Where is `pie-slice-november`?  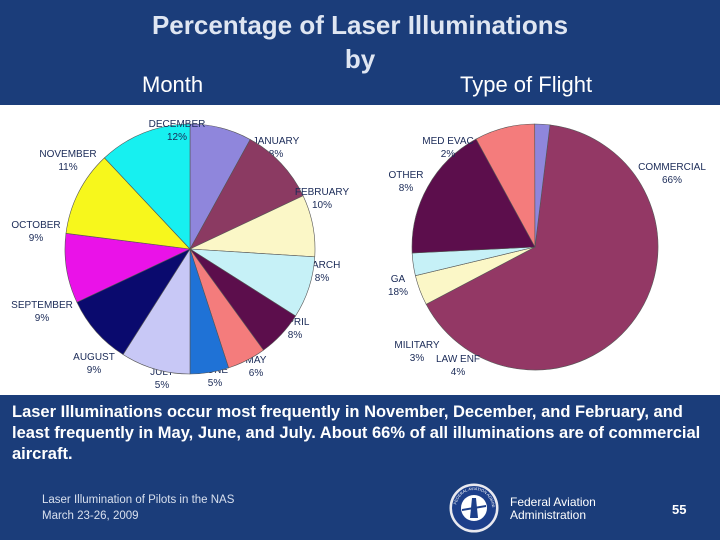 pie-slice-november is located at coordinates (128, 203).